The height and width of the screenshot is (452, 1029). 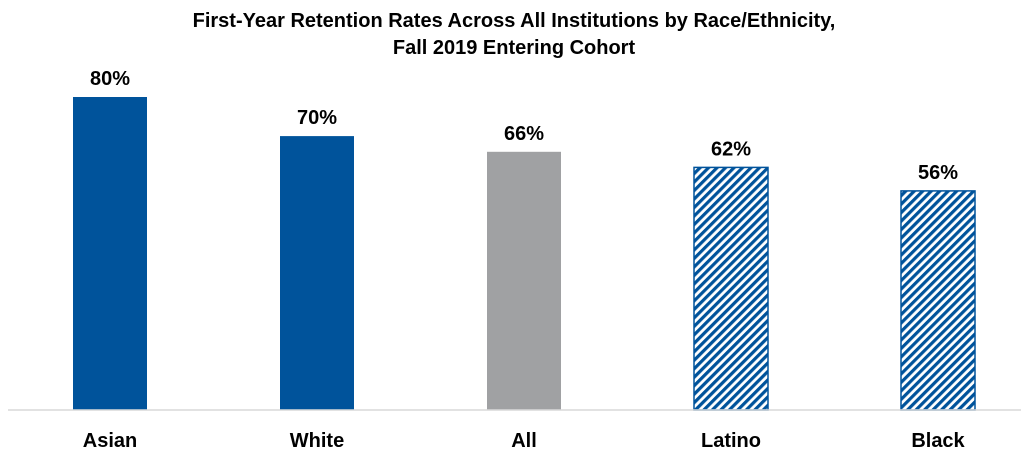 I want to click on chart-title-line2: Fall 2019 Entering Cohort, so click(x=514, y=48).